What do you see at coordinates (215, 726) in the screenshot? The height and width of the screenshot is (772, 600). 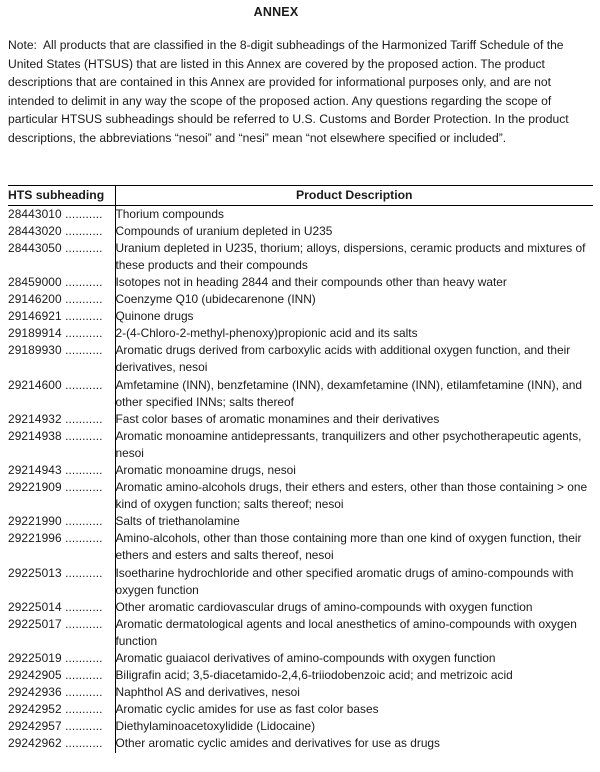 I see `product-description-cell: Diethylaminoacetoxylidide (Lidocaine)` at bounding box center [215, 726].